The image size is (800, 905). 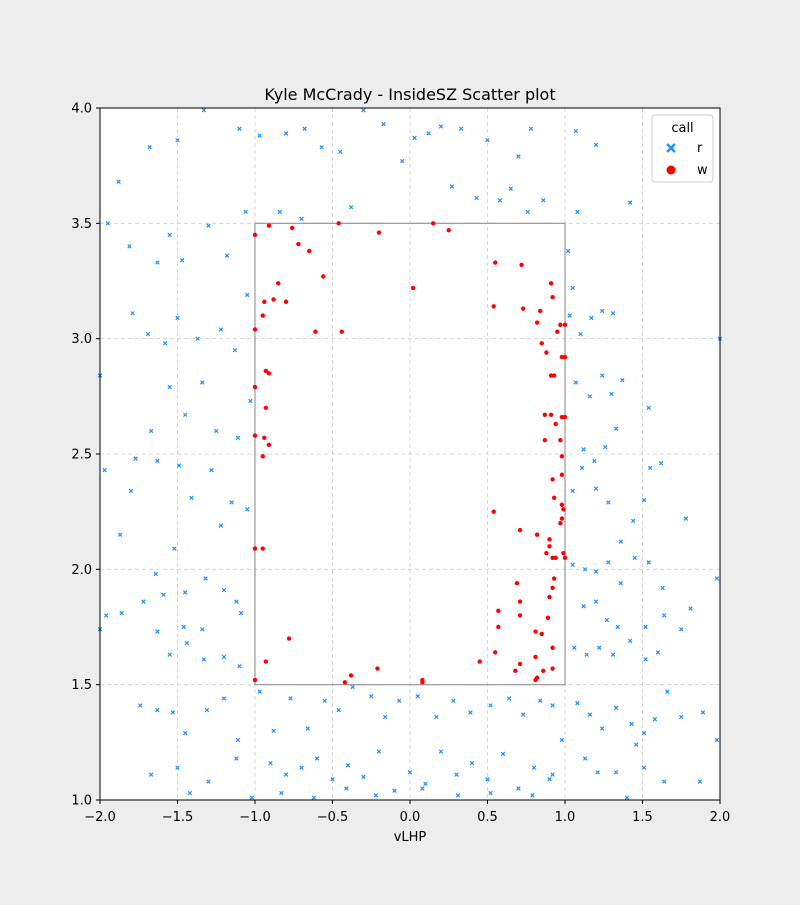 What do you see at coordinates (410, 837) in the screenshot?
I see `x-axis-label: vLHP` at bounding box center [410, 837].